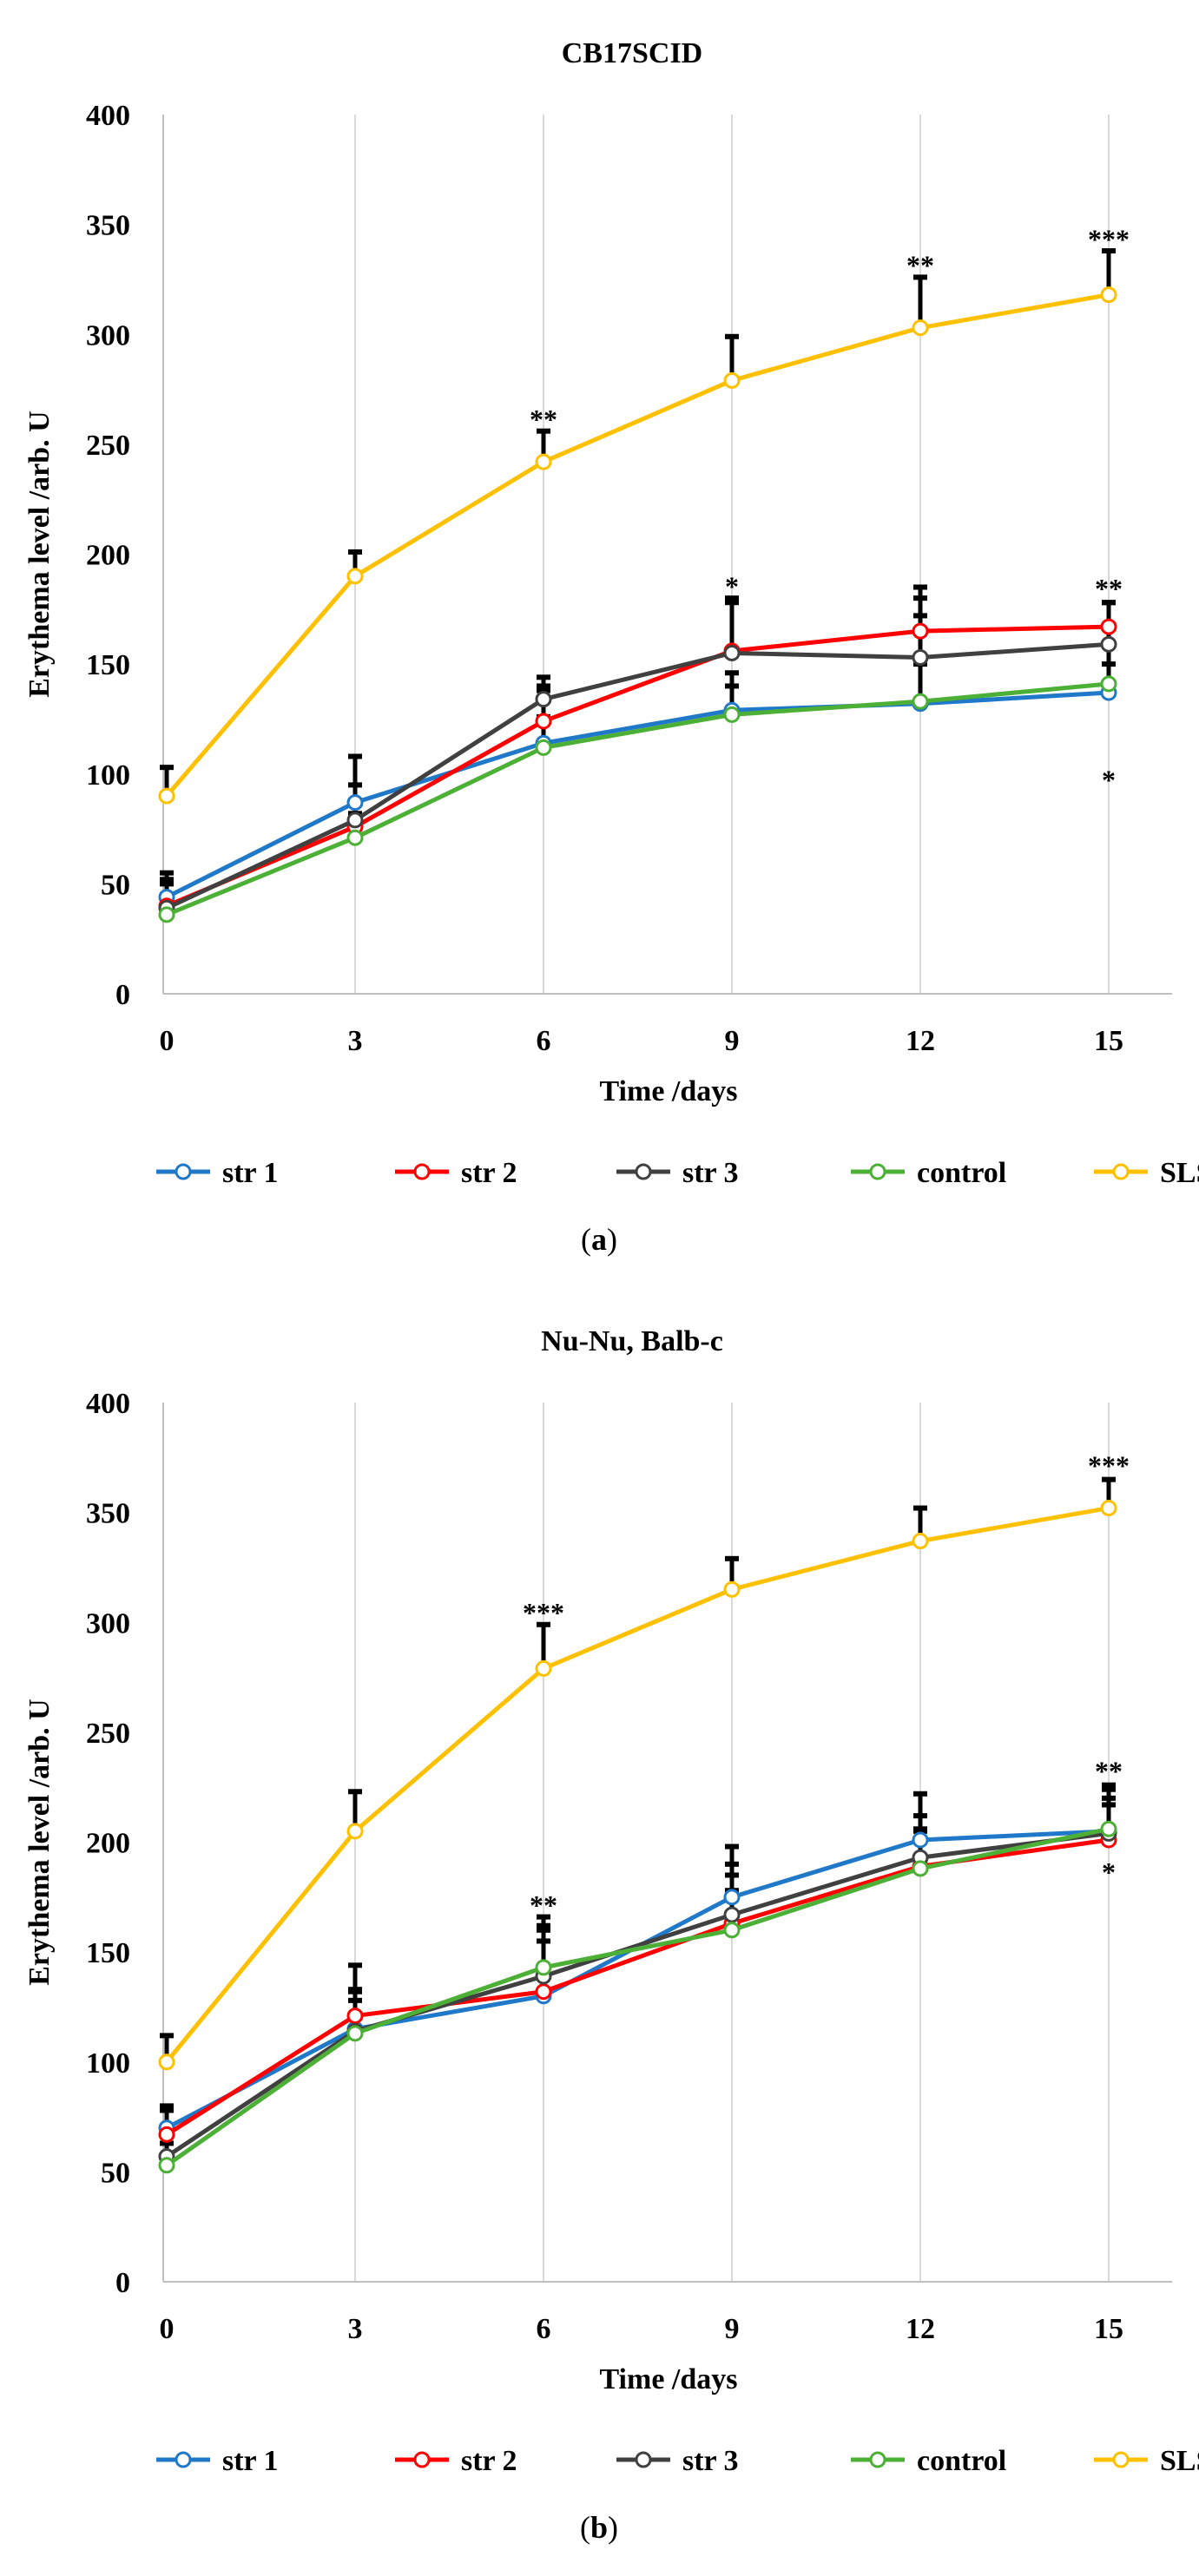 Image resolution: width=1199 pixels, height=2576 pixels. What do you see at coordinates (39, 1842) in the screenshot?
I see `y-axis-label: Erythema level /arb. U` at bounding box center [39, 1842].